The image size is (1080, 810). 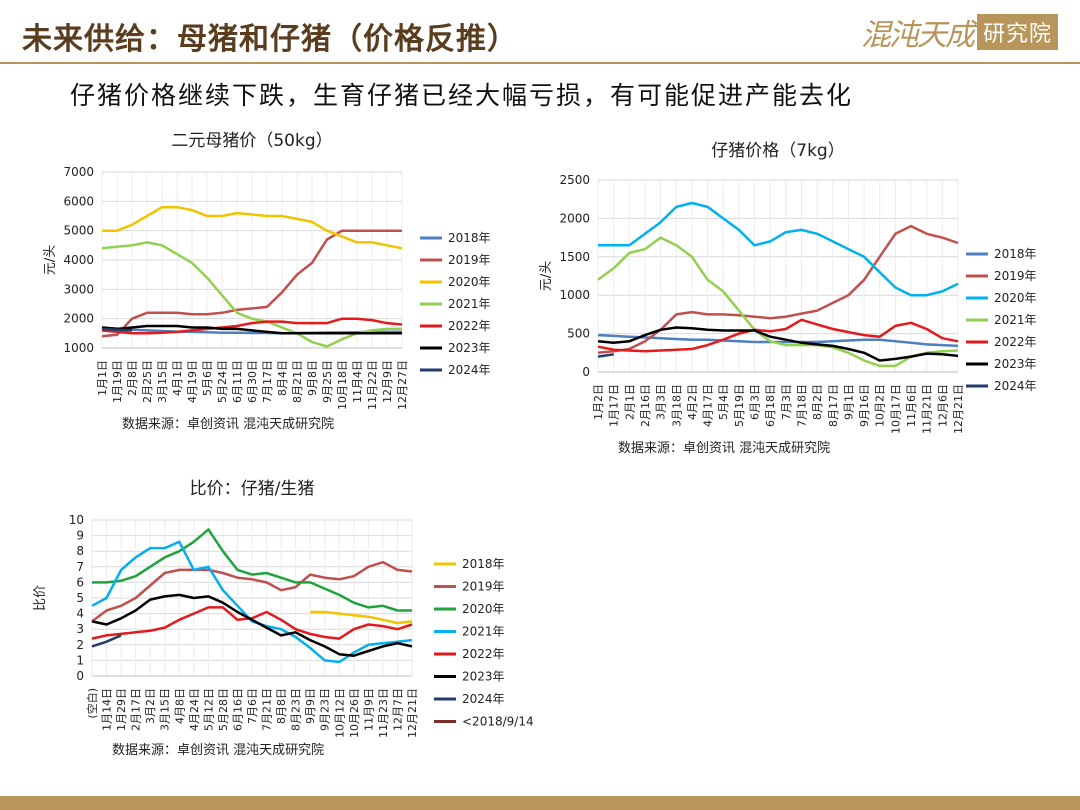 What do you see at coordinates (786, 402) in the screenshot?
I see `x-tick-label: 7月3日` at bounding box center [786, 402].